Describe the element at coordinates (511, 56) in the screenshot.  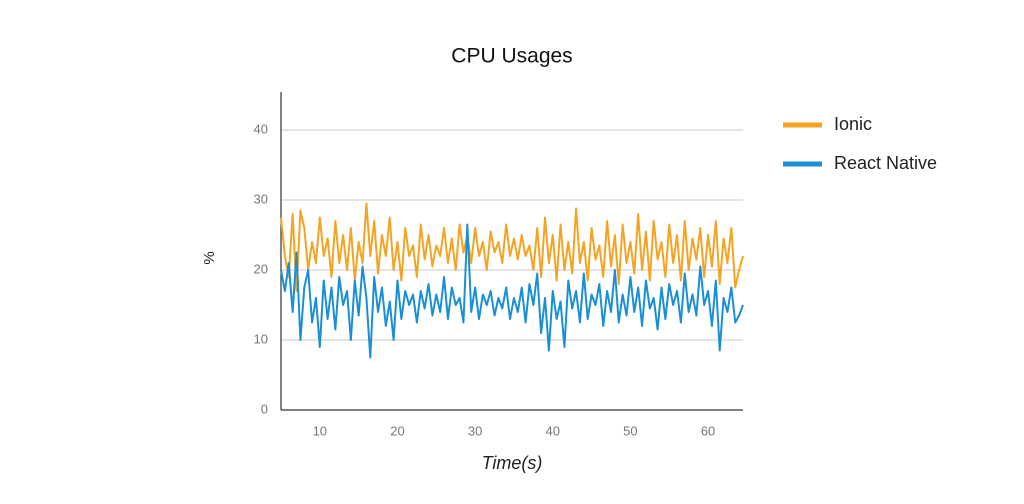
I see `chart-title: CPU Usages` at that location.